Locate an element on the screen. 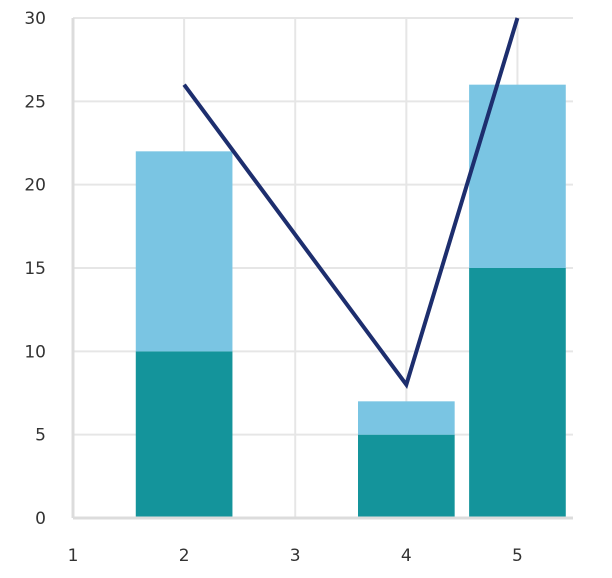 The image size is (612, 578). x-tick-label: 2 is located at coordinates (184, 556).